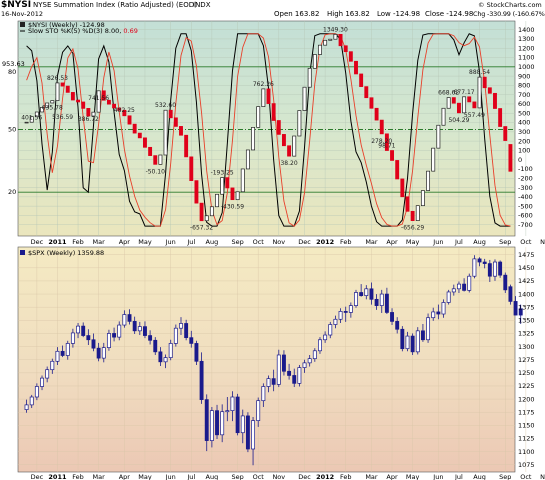 The image size is (545, 480). Describe the element at coordinates (524, 123) in the screenshot. I see `nysi-tick-label: 400` at that location.